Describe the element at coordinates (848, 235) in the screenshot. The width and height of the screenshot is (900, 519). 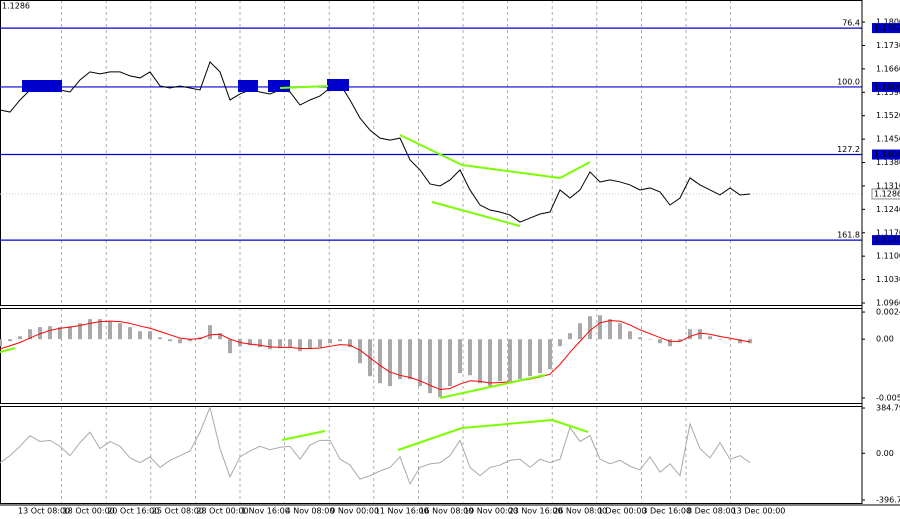
I see `level-name: 161.8` at that location.